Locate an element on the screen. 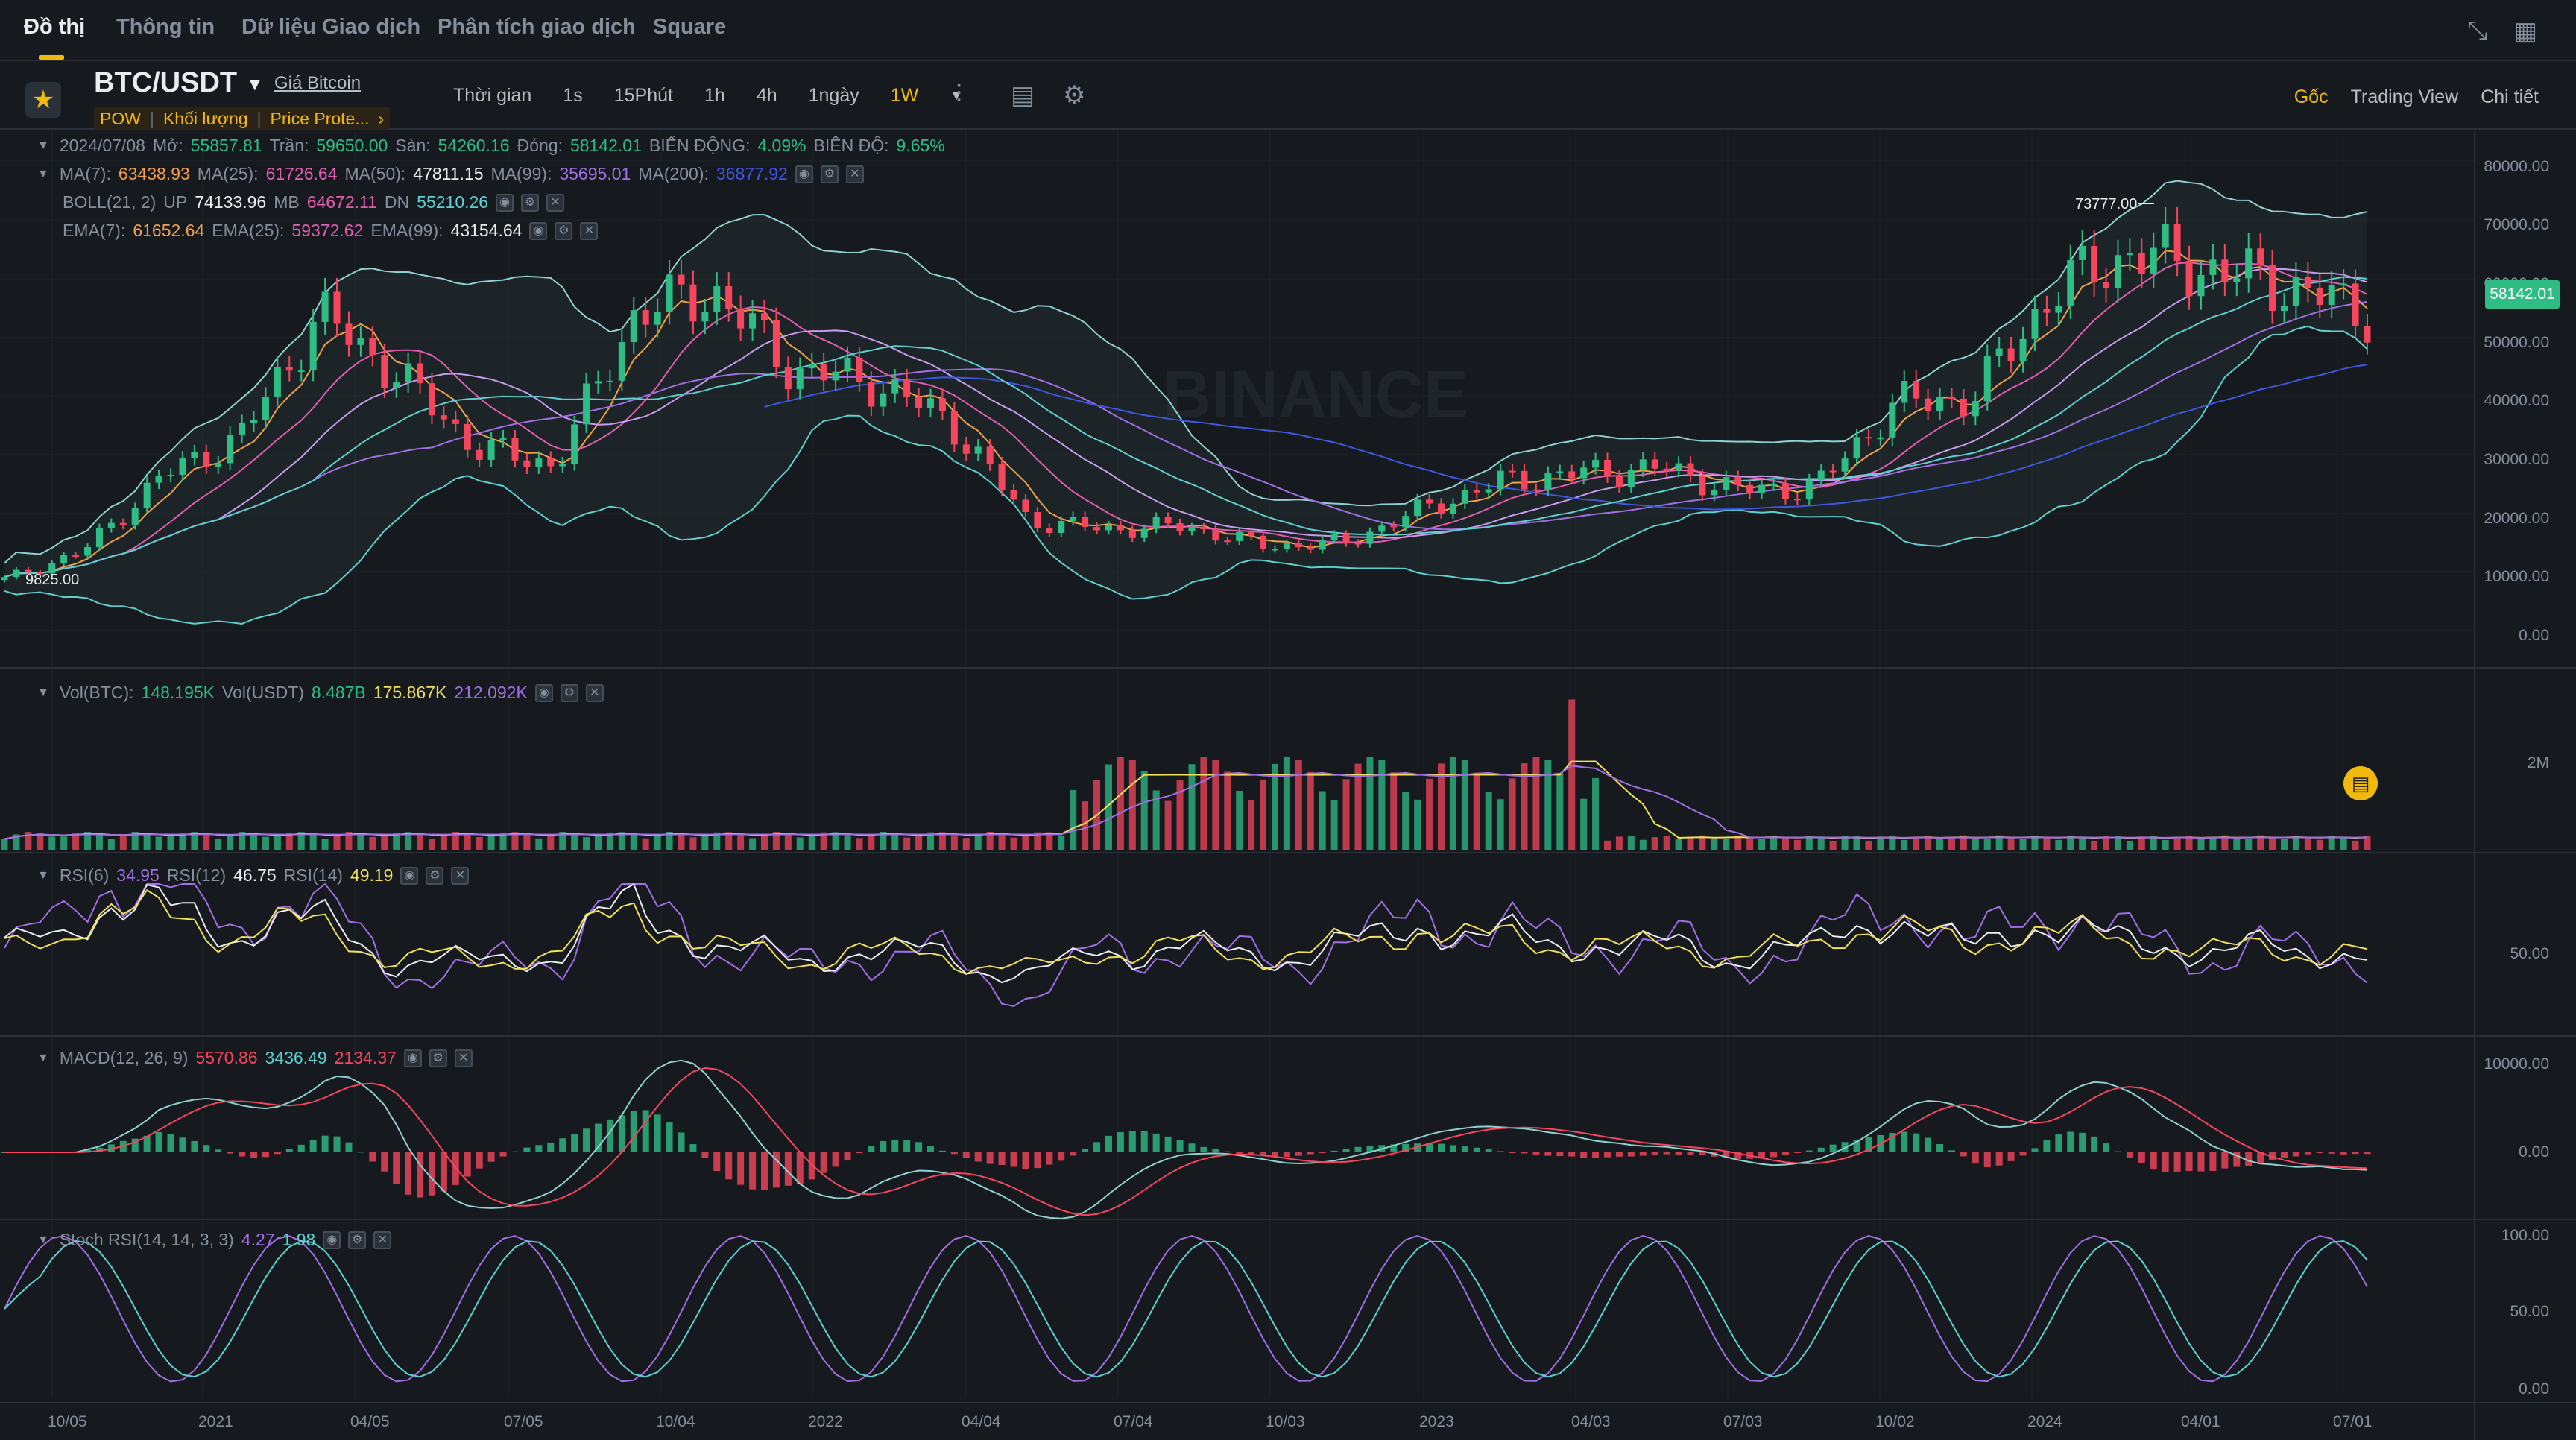  stoch-d-line is located at coordinates (1186, 1309).